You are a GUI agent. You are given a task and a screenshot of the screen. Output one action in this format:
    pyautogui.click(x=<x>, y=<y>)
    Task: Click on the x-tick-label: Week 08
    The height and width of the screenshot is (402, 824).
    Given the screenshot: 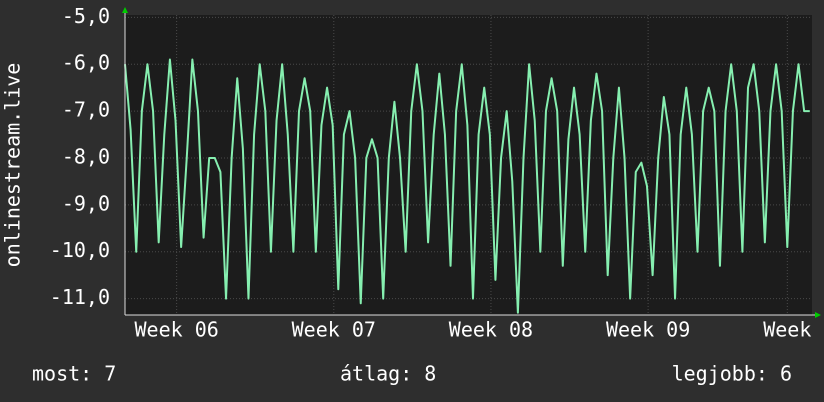 What is the action you would take?
    pyautogui.click(x=491, y=330)
    